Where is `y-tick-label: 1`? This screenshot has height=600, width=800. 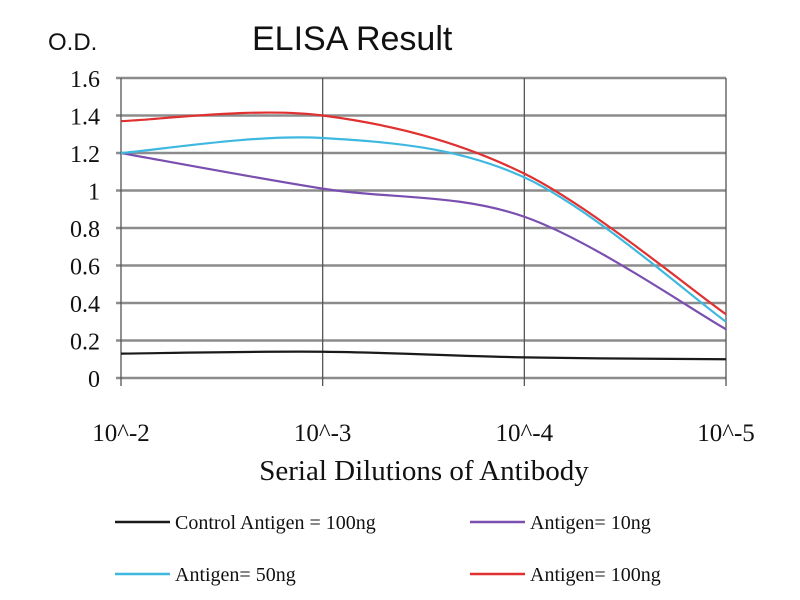 y-tick-label: 1 is located at coordinates (94, 193).